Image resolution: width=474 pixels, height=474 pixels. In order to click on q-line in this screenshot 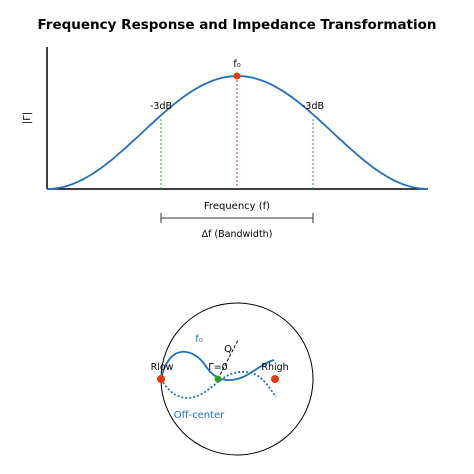, I will do `click(228, 359)`.